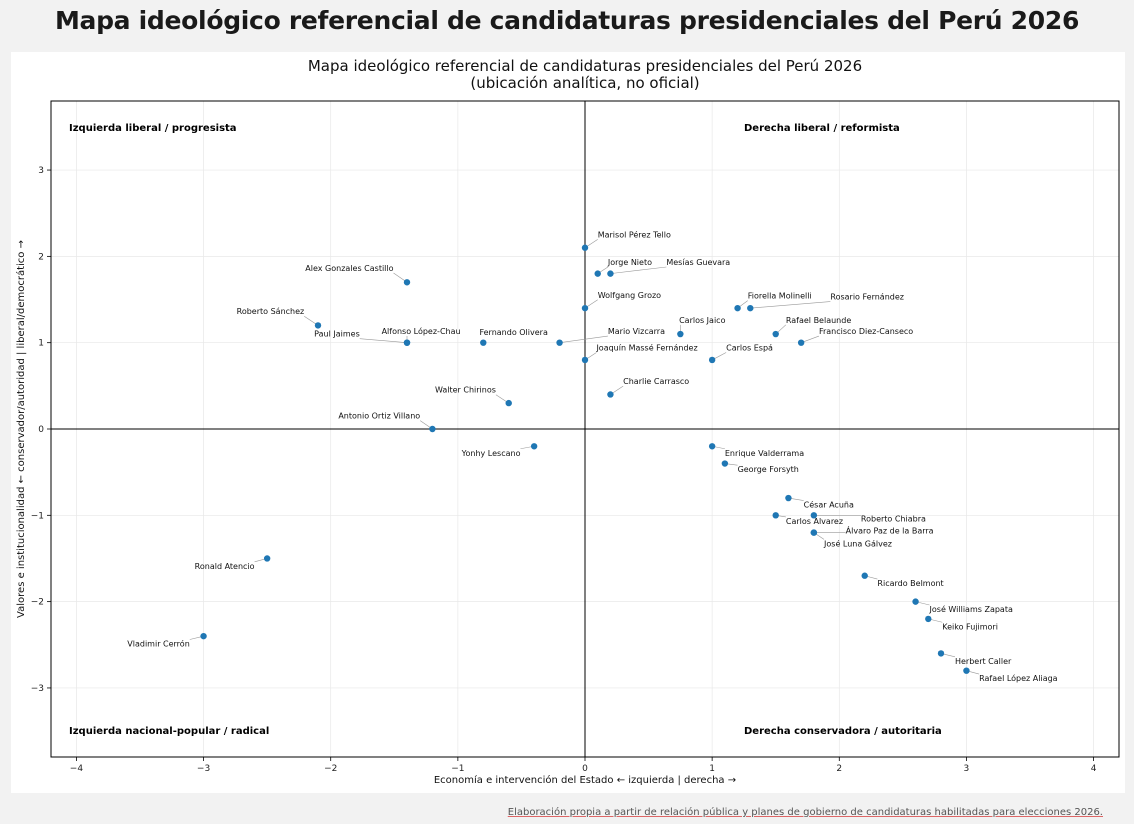  I want to click on data-label: Roberto Sánchez, so click(271, 311).